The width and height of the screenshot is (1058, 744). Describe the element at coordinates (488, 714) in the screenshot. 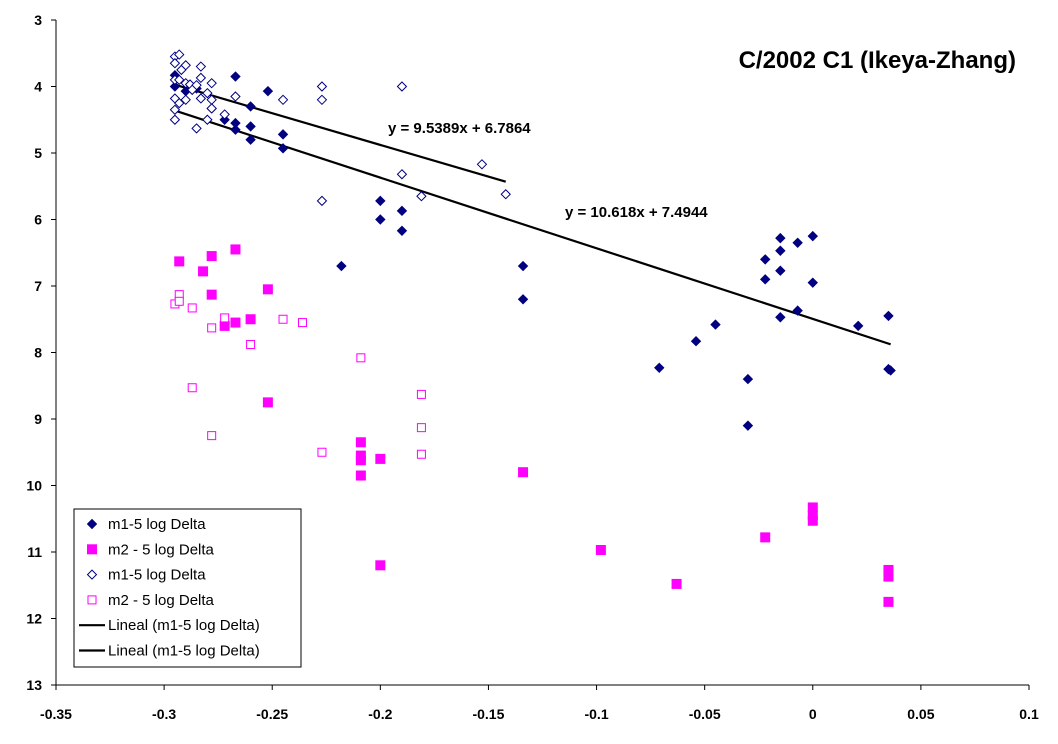

I see `x-tick-label: -0.15` at that location.